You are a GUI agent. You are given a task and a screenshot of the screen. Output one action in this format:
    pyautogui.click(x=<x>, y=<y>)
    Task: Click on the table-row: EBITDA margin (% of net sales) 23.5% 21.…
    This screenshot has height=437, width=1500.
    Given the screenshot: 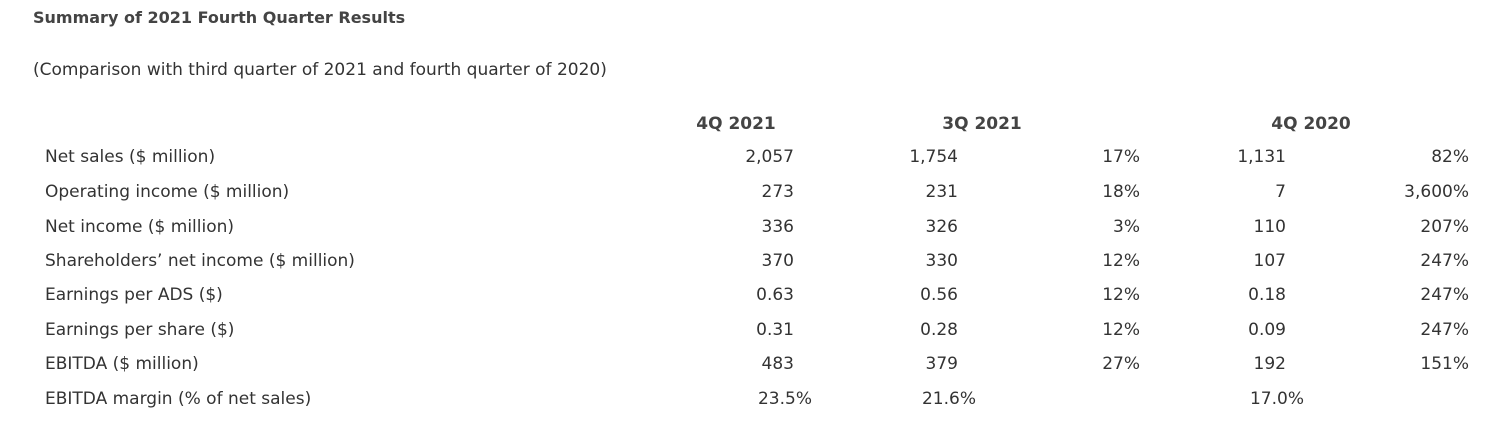 What is the action you would take?
    pyautogui.click(x=750, y=404)
    